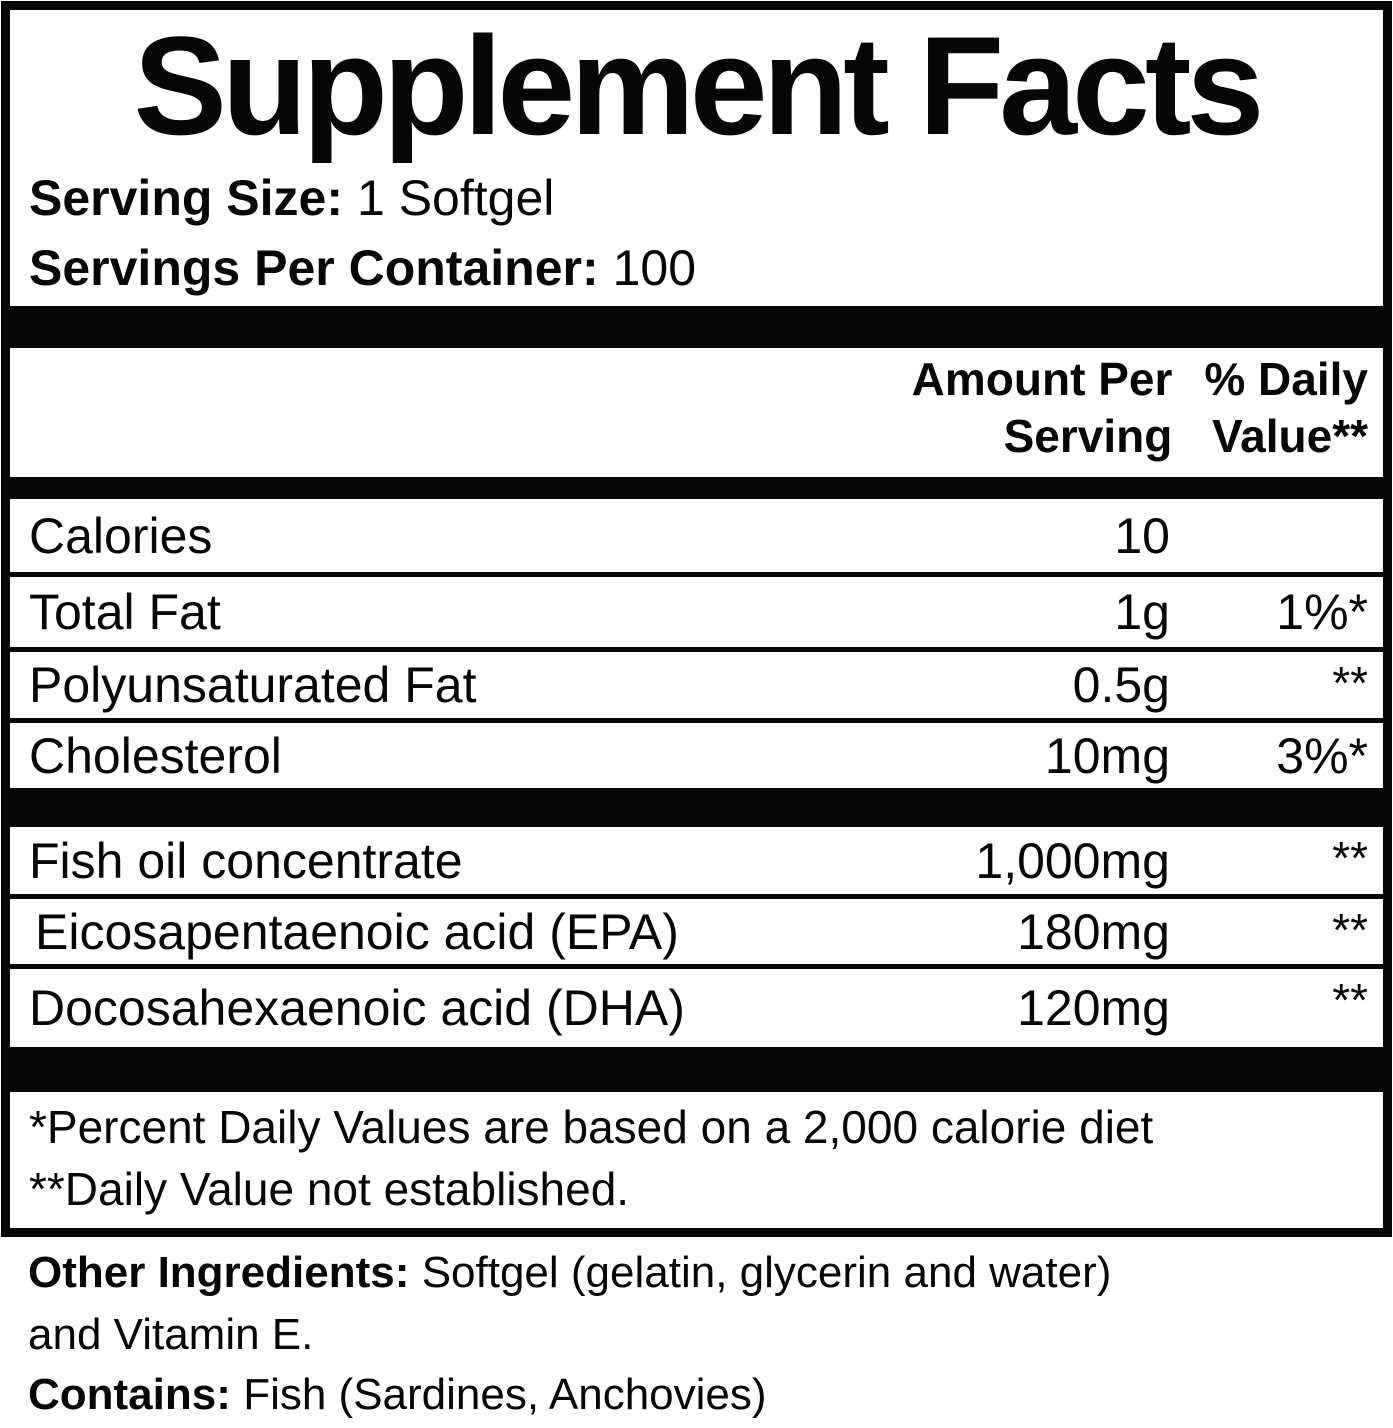 Image resolution: width=1393 pixels, height=1428 pixels. I want to click on contains-value: Fish (Sardines, Anchovies), so click(505, 1394).